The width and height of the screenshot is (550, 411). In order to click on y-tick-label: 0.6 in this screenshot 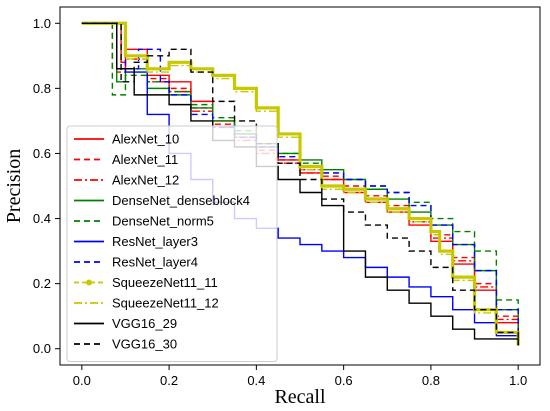, I will do `click(42, 153)`.